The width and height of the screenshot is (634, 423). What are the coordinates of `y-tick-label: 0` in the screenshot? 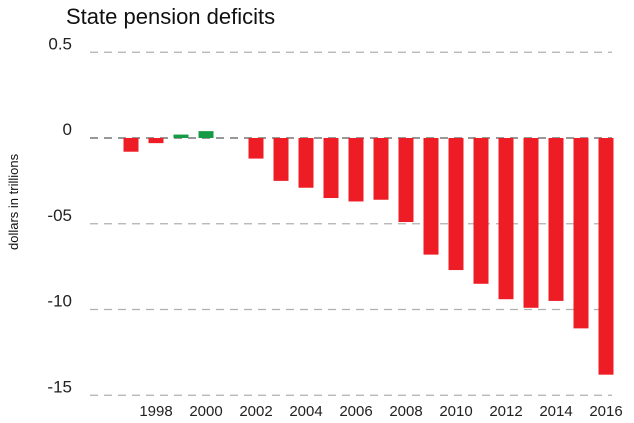 It's located at (67, 129).